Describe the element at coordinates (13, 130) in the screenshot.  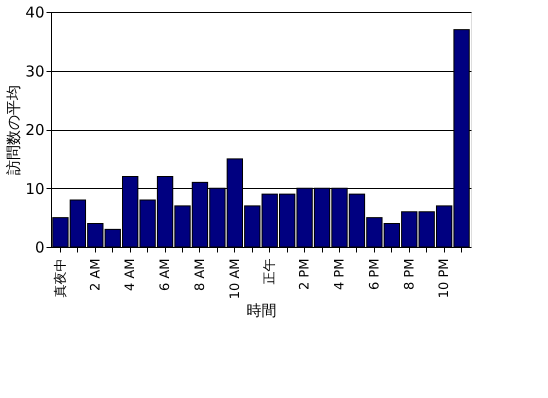
I see `y-axis-title: 訪問数の平均` at that location.